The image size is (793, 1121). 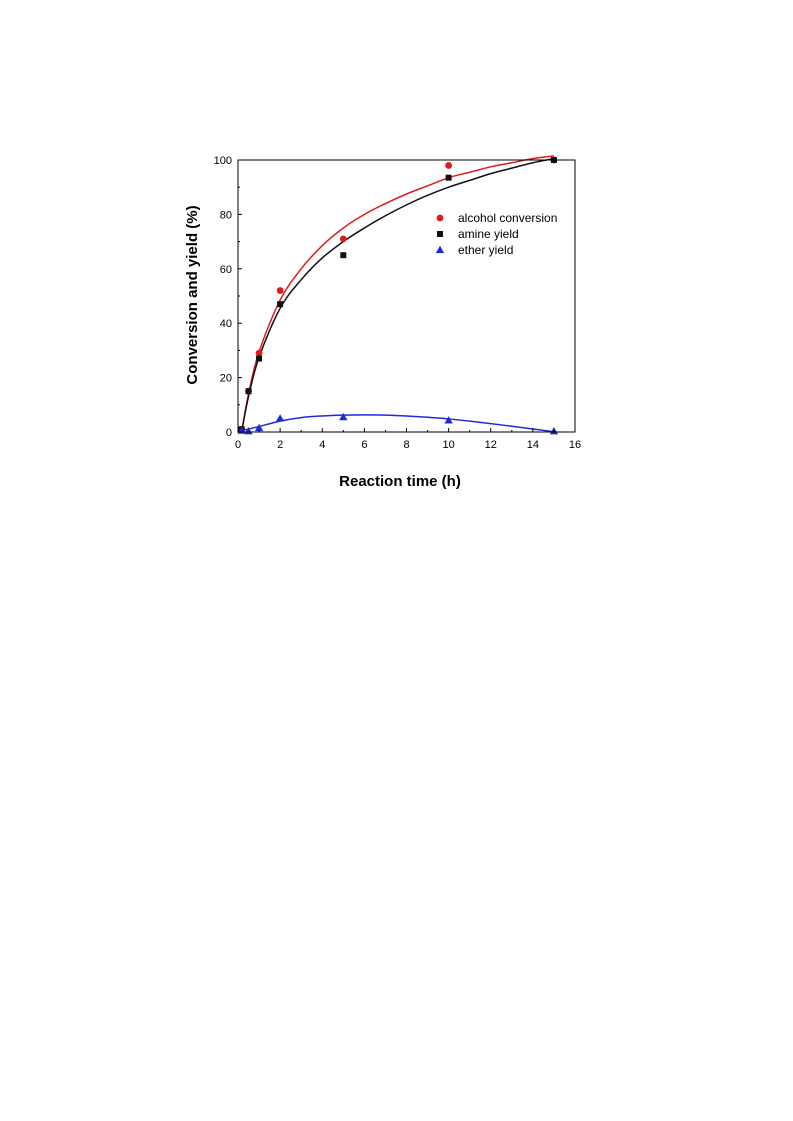 I want to click on legend-label-alcohol-conversion: alcohol conversion, so click(x=507, y=218).